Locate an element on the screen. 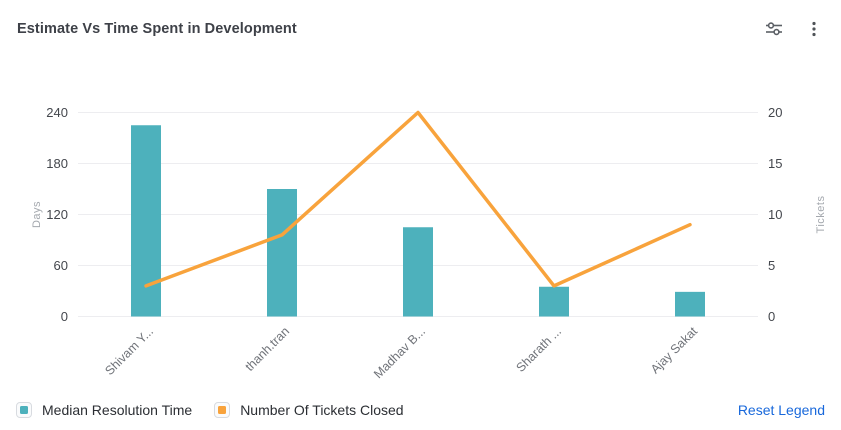  left-axis-tick: 0 is located at coordinates (64, 316).